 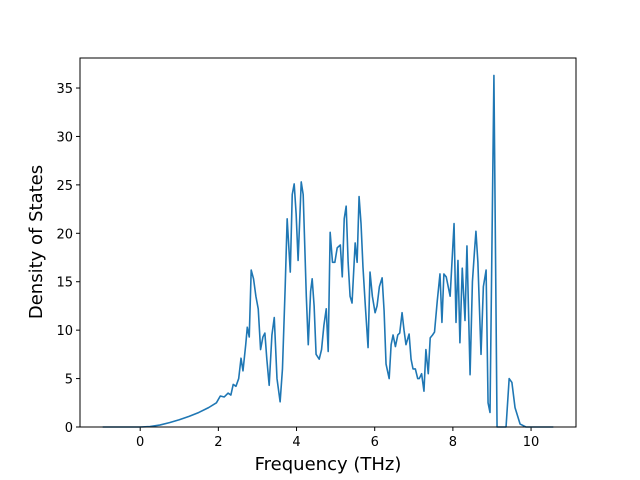 I want to click on y-tick-label: 15, so click(x=64, y=283).